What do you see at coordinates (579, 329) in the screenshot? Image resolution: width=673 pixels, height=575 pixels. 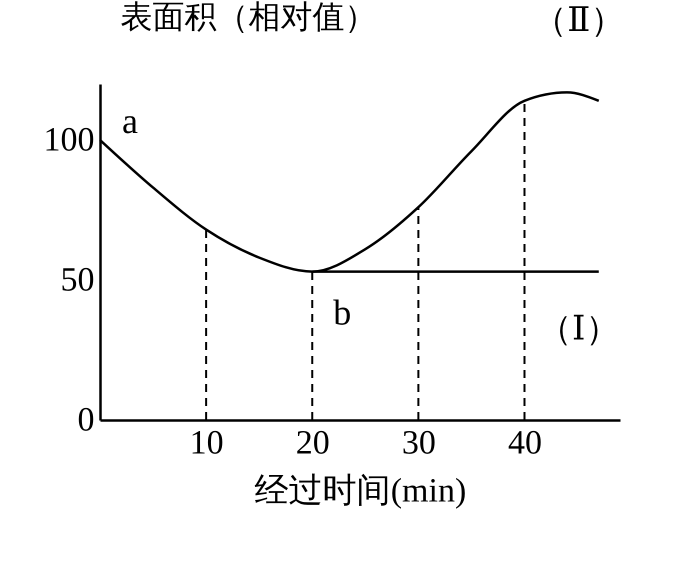 I see `series-label: （Ⅰ）` at bounding box center [579, 329].